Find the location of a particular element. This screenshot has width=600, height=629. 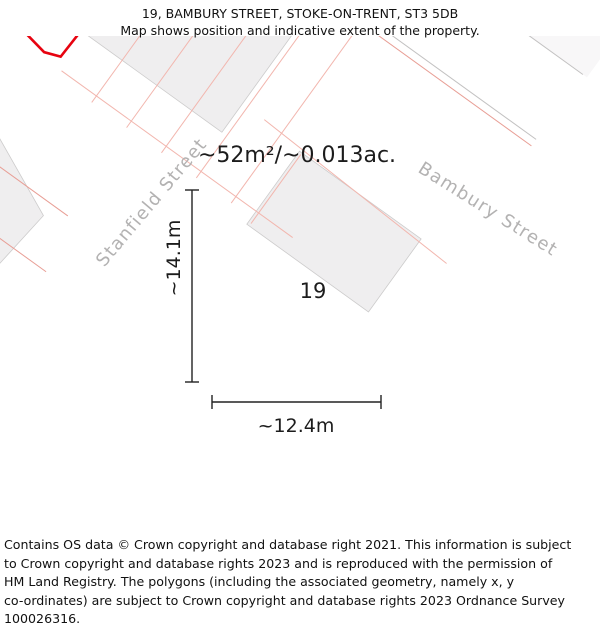

building-terrace-row is located at coordinates (163, 84).